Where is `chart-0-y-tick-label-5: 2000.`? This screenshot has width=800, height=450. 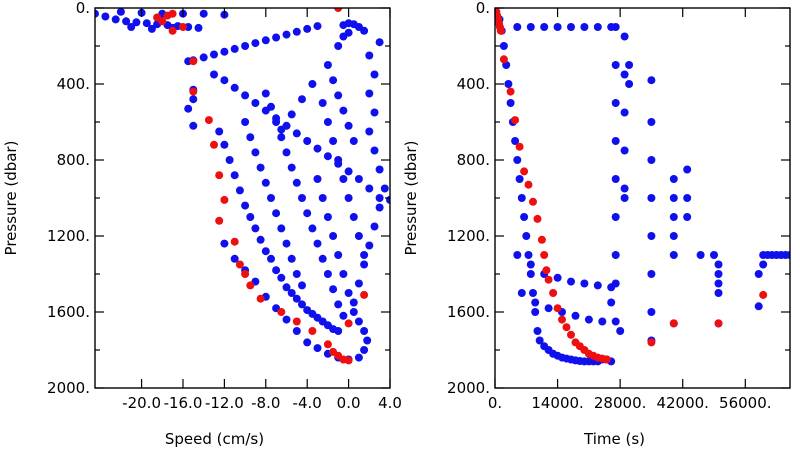 chart-0-y-tick-label-5: 2000. is located at coordinates (68, 388).